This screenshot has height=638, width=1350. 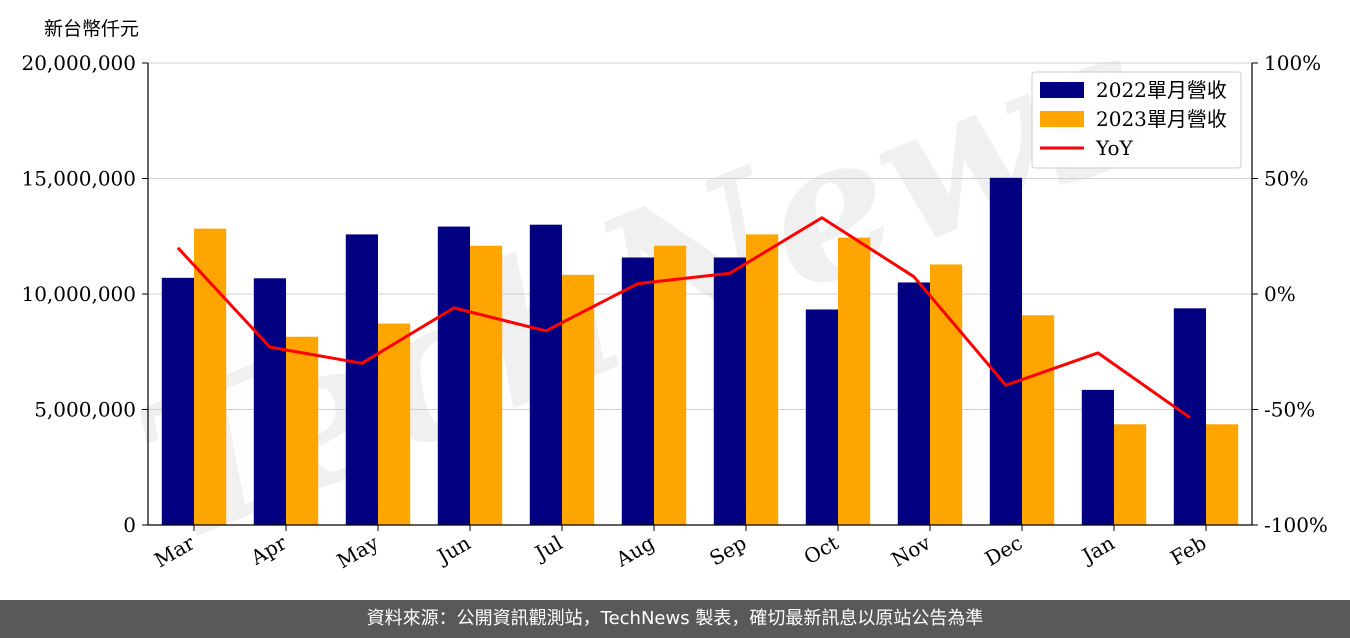 I want to click on x-tick-label: Jun, so click(x=453, y=549).